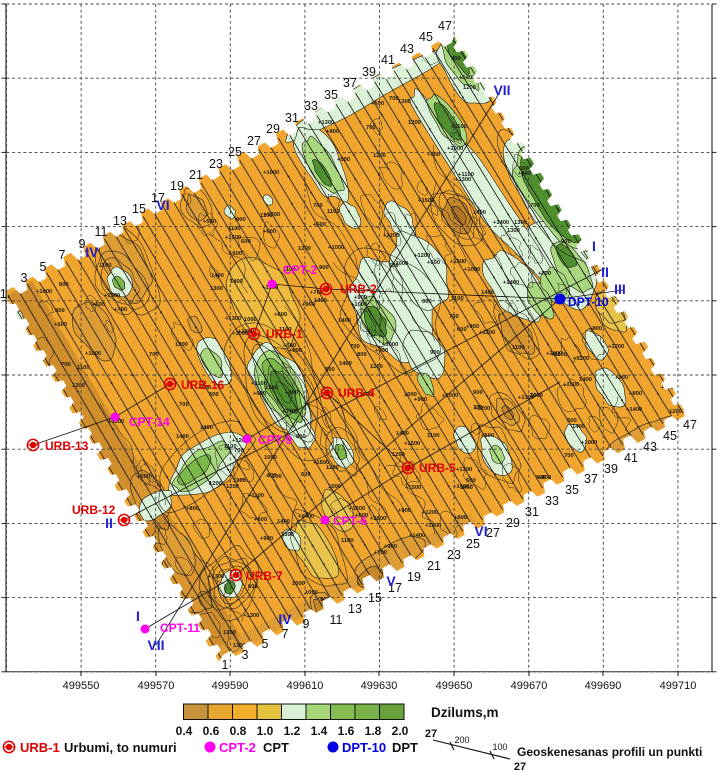 This screenshot has height=772, width=718. Describe the element at coordinates (572, 490) in the screenshot. I see `svg-text: 35` at that location.